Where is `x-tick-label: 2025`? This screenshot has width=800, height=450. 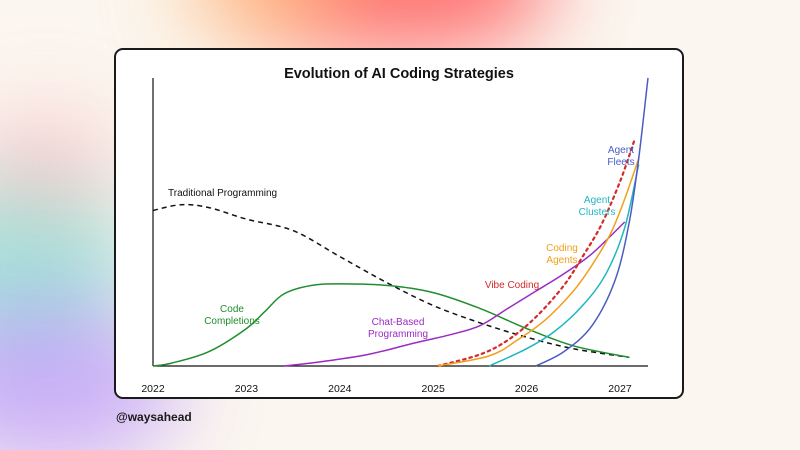
x-tick-label: 2025 is located at coordinates (434, 389).